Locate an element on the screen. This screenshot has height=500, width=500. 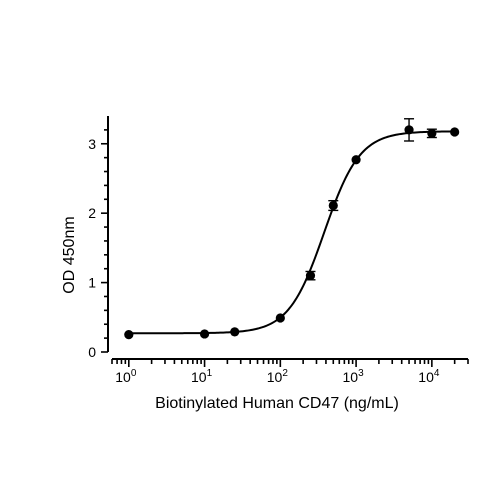
y-tick-label: 3 is located at coordinates (92, 144).